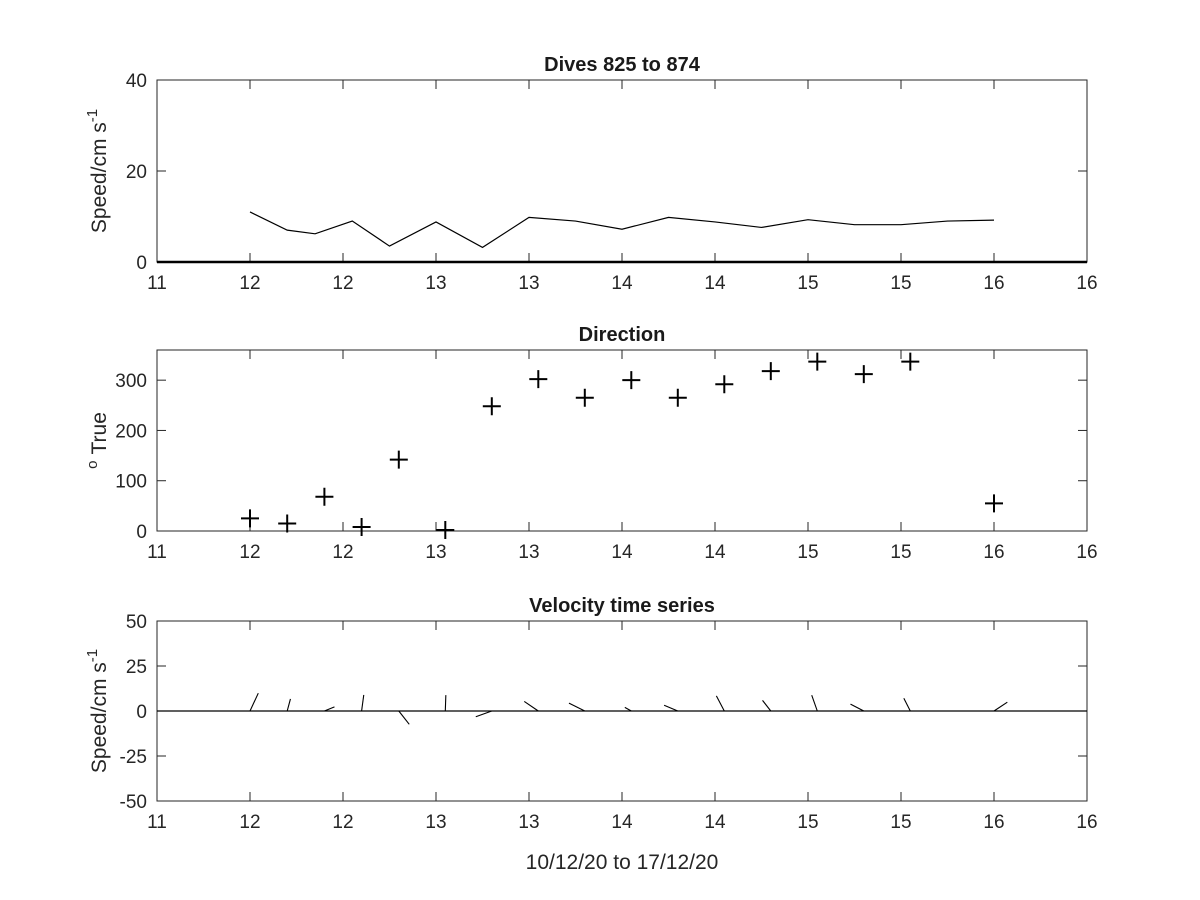 The height and width of the screenshot is (900, 1200). I want to click on chart-title: Direction, so click(622, 335).